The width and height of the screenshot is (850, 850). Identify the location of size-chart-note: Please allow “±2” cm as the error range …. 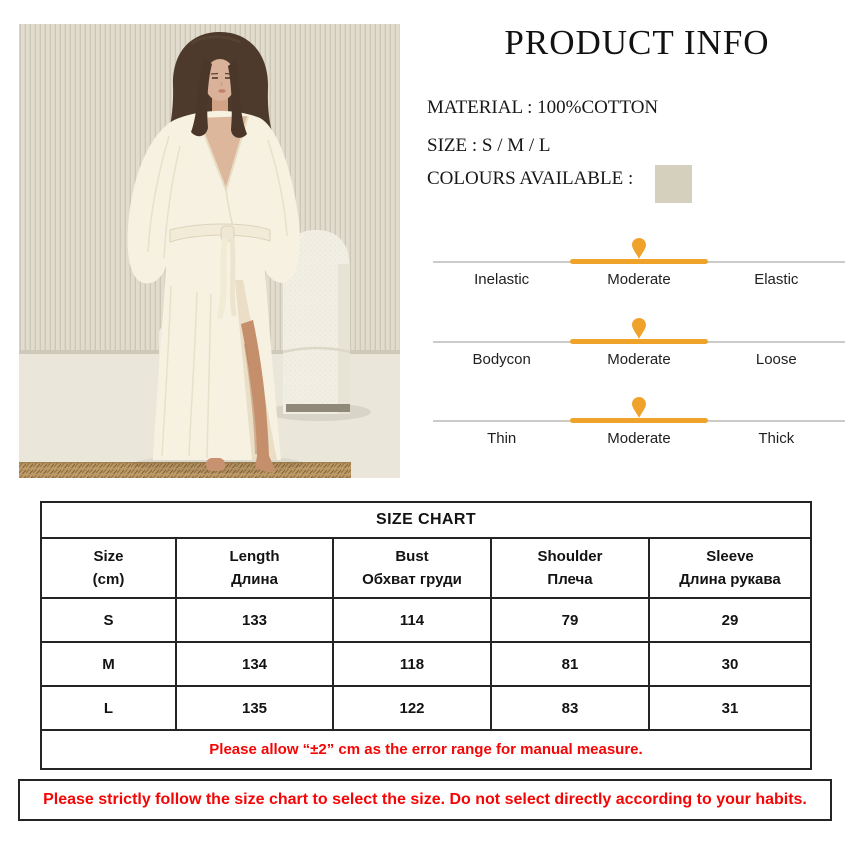
(426, 749).